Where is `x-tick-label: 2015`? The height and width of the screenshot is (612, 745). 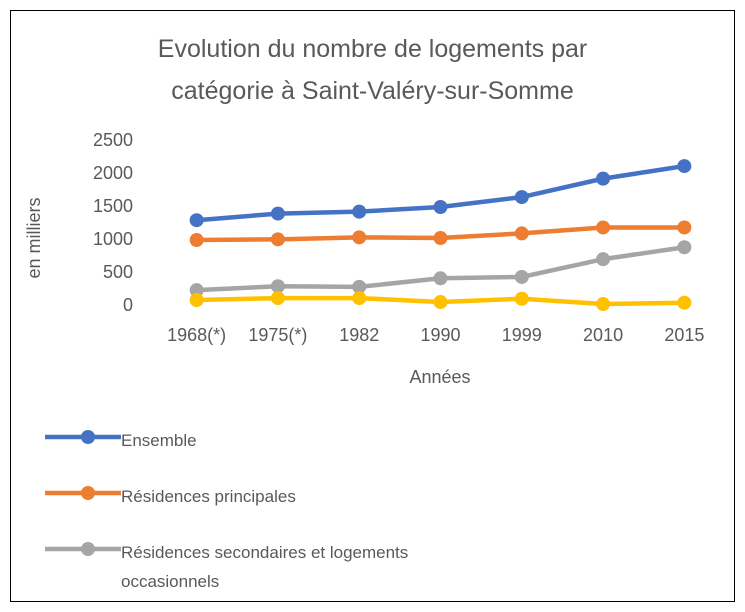 x-tick-label: 2015 is located at coordinates (684, 335).